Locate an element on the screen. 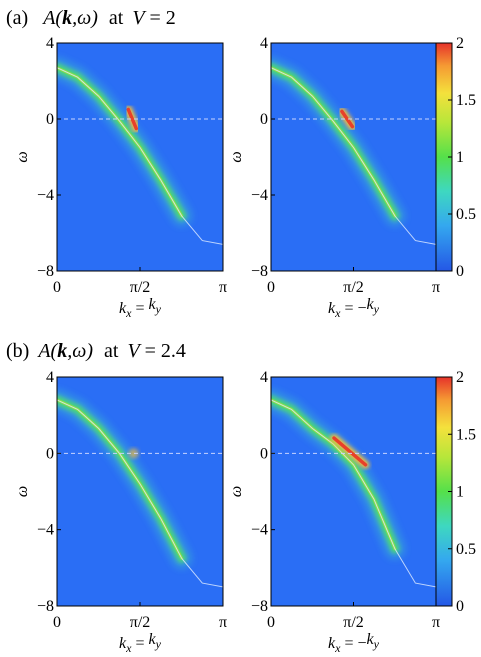 This screenshot has height=657, width=481. title-a: (a) A(k,ω) at V = 2 is located at coordinates (91, 18).